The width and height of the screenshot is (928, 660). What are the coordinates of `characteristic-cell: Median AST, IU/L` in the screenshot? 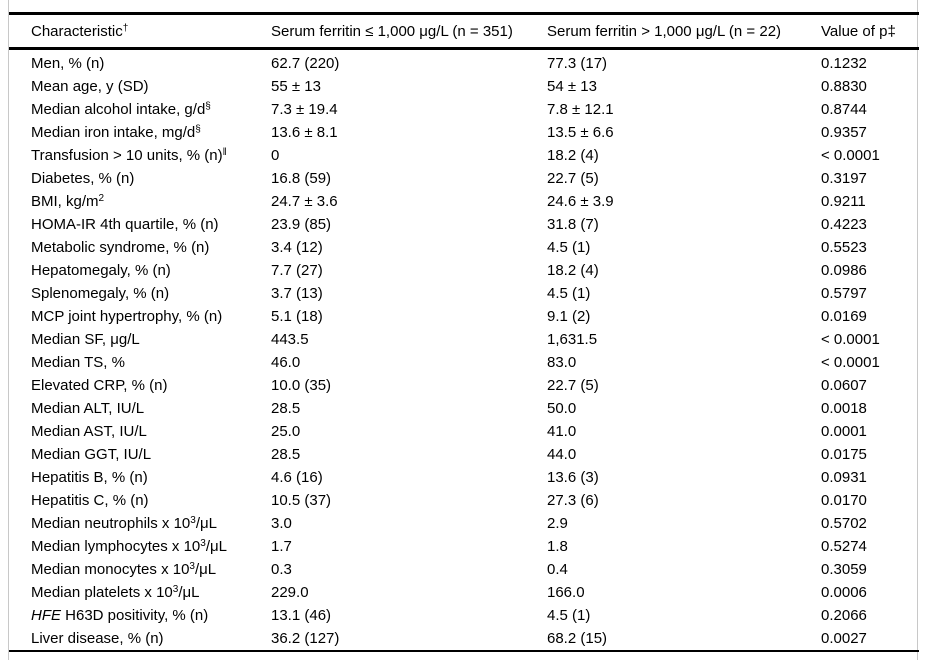 It's located at (140, 431).